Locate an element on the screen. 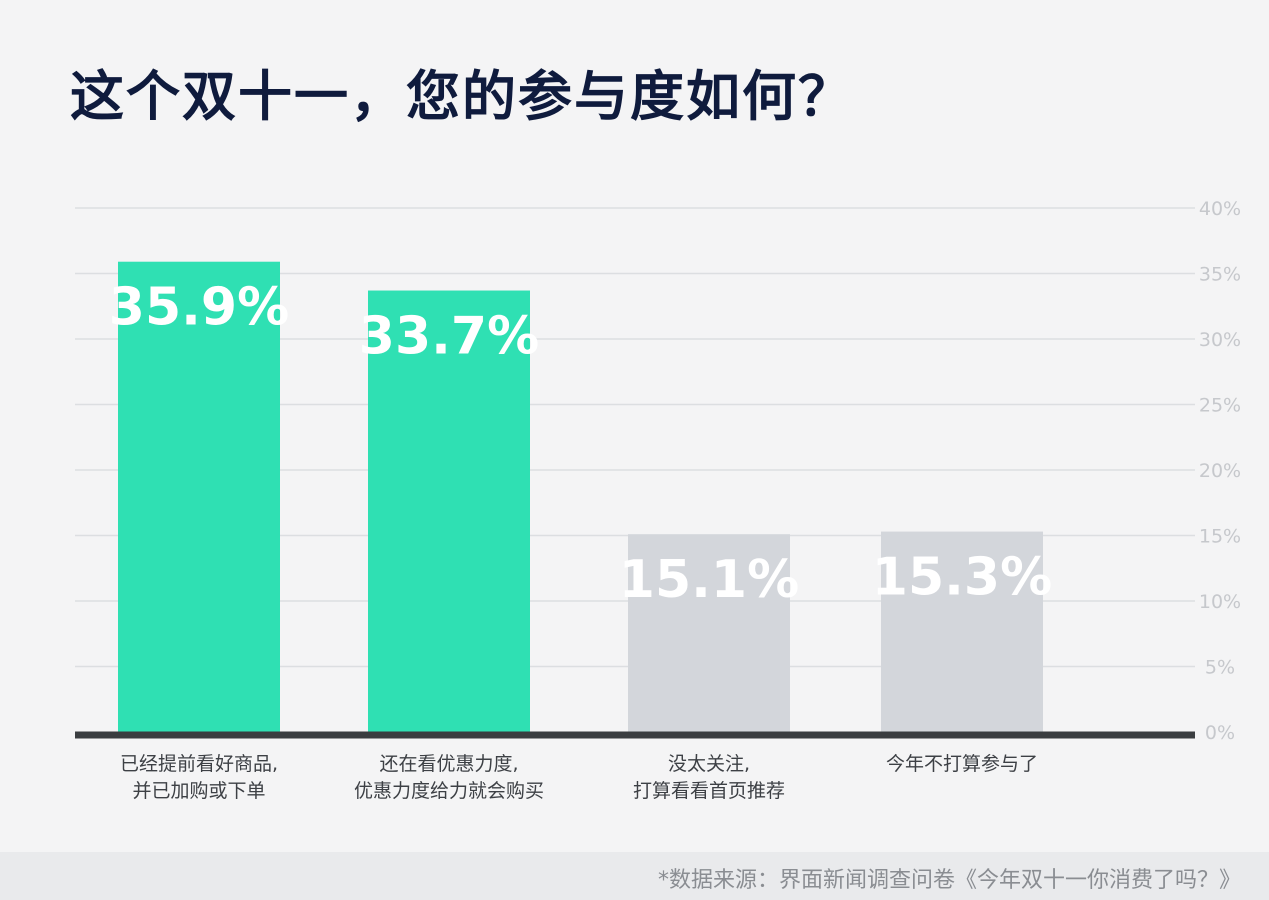 The image size is (1269, 900). x-category-label: 今年不打算参与了 is located at coordinates (962, 764).